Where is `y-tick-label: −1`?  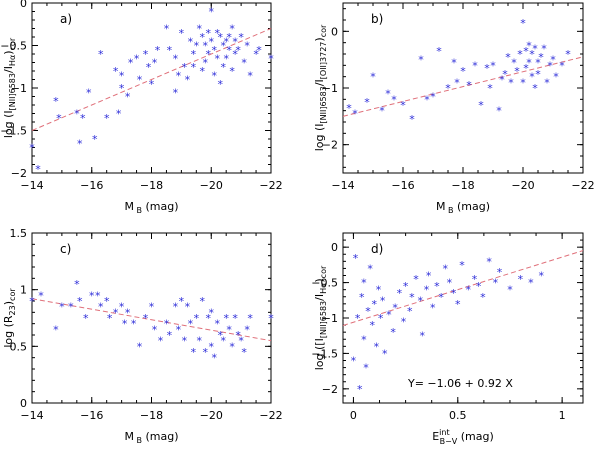
y-tick-label: −1 is located at coordinates (330, 318).